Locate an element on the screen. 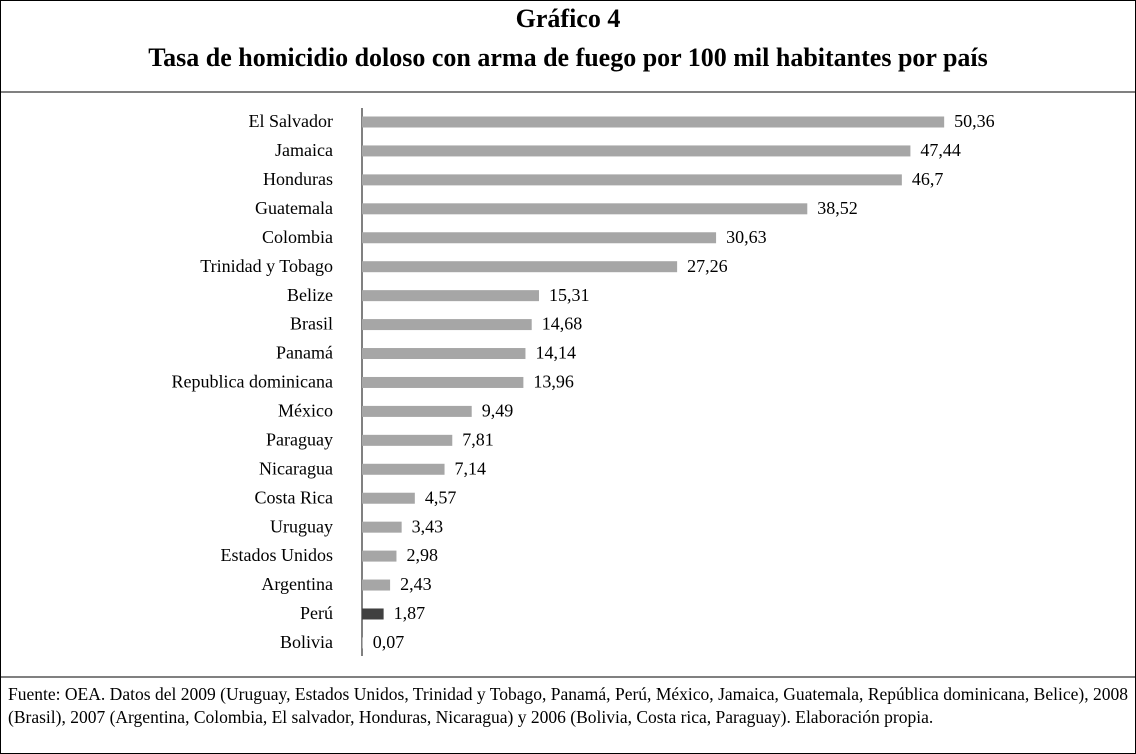 The width and height of the screenshot is (1136, 754). category-label: Nicaragua is located at coordinates (296, 468).